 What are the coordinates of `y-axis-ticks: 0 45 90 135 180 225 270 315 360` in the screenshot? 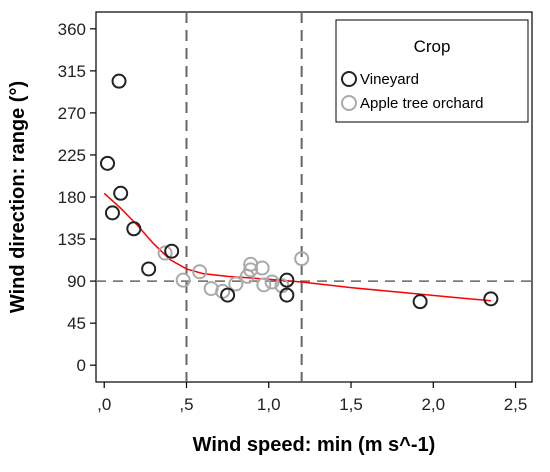 It's located at (77, 197).